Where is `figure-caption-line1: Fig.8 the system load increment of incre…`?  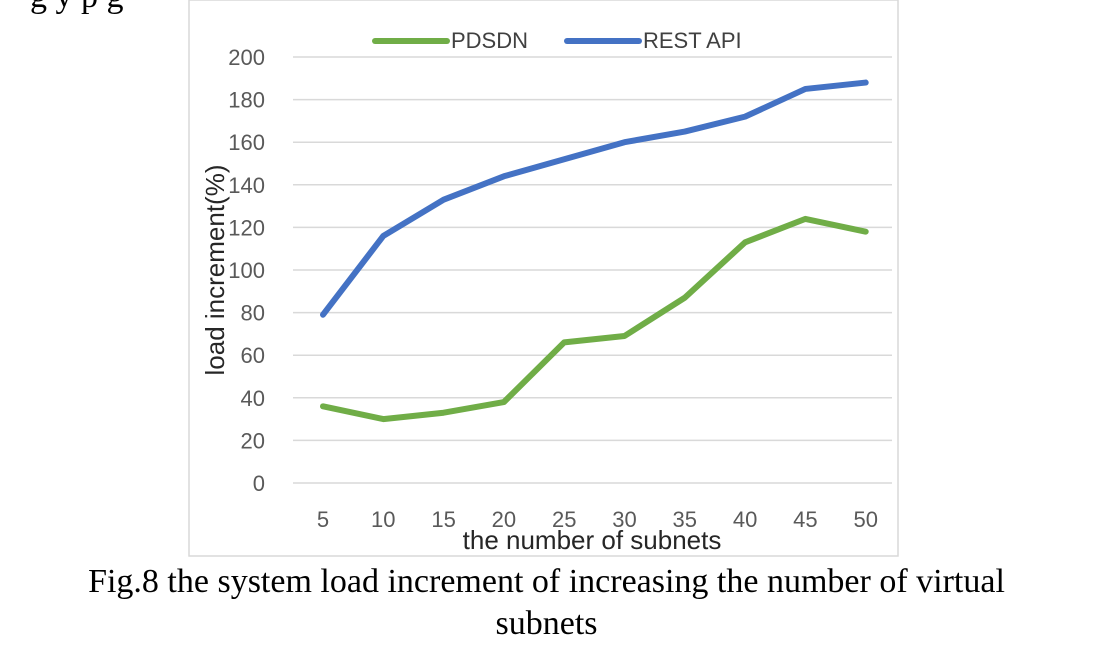 figure-caption-line1: Fig.8 the system load increment of incre… is located at coordinates (546, 581).